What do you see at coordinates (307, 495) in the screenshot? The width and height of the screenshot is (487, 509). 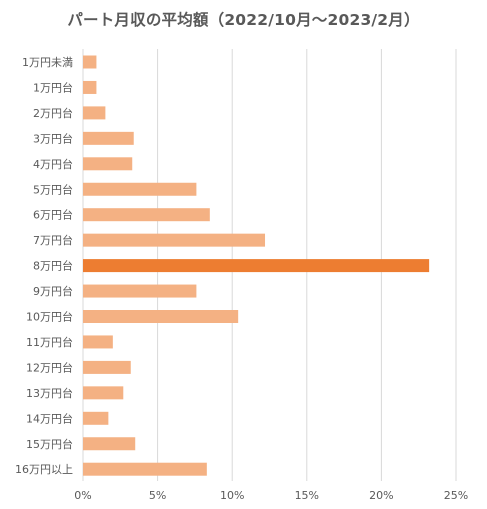 I see `x-tick-label: 15%` at bounding box center [307, 495].